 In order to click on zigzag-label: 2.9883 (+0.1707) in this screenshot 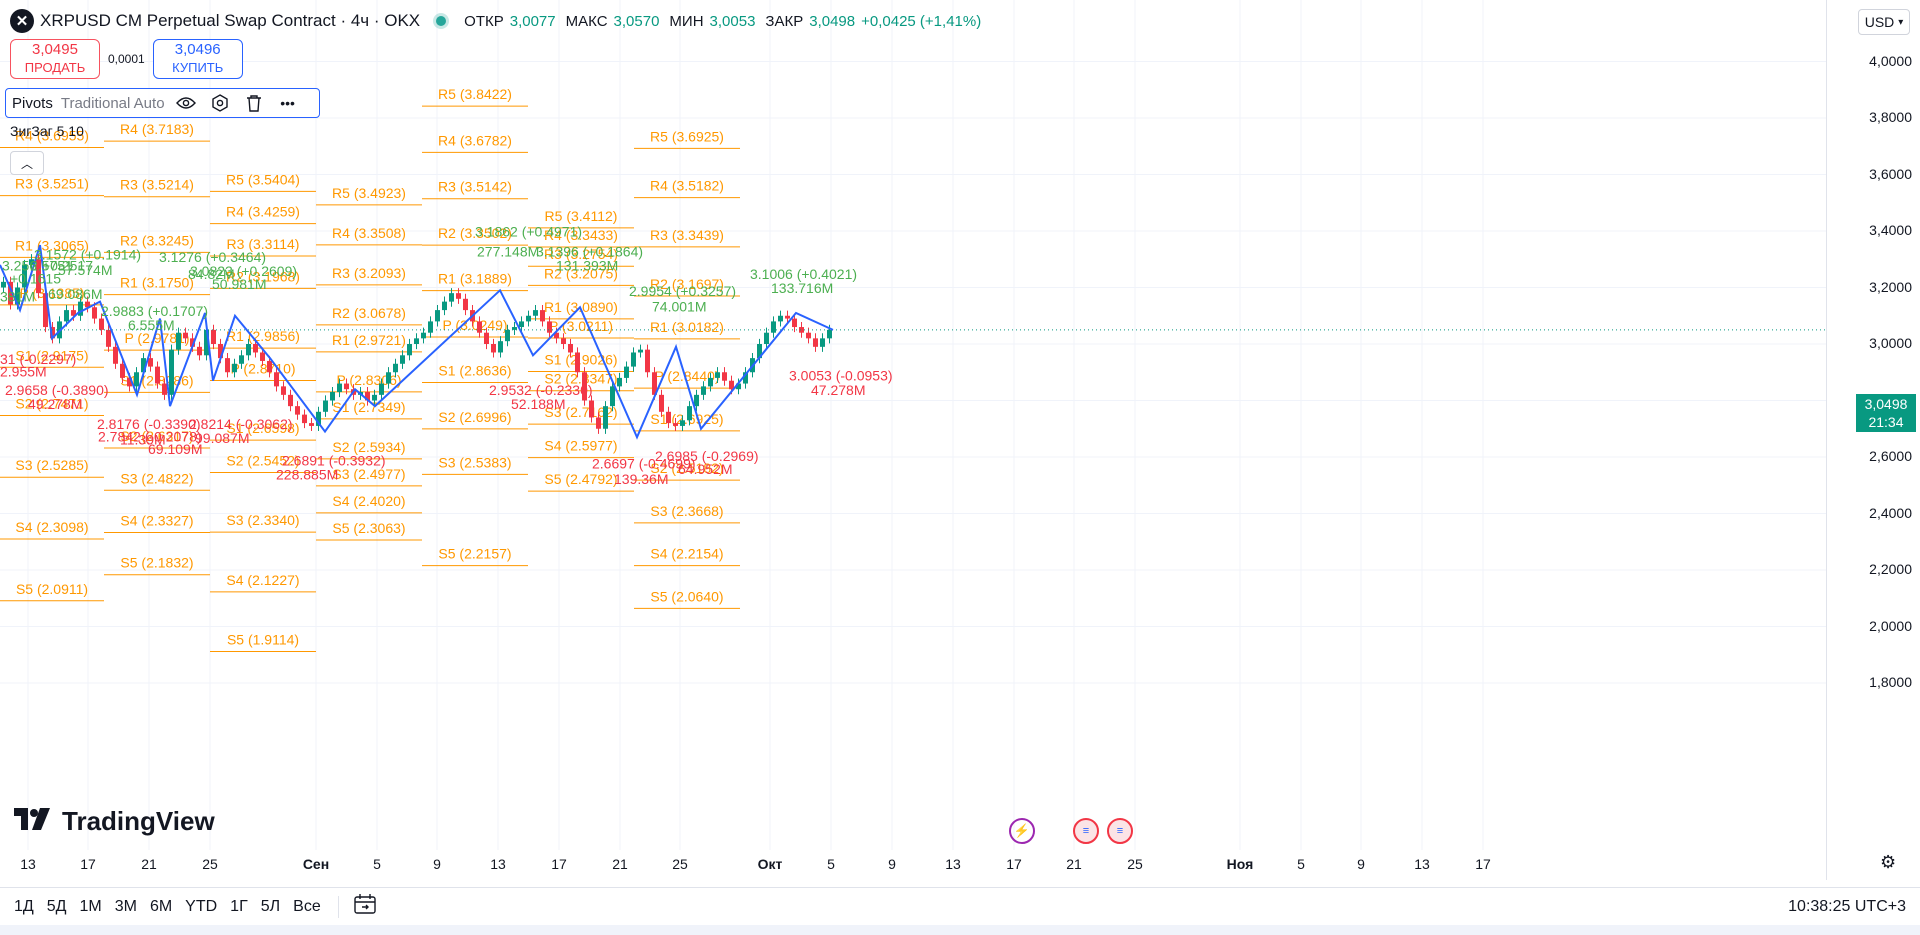, I will do `click(154, 311)`.